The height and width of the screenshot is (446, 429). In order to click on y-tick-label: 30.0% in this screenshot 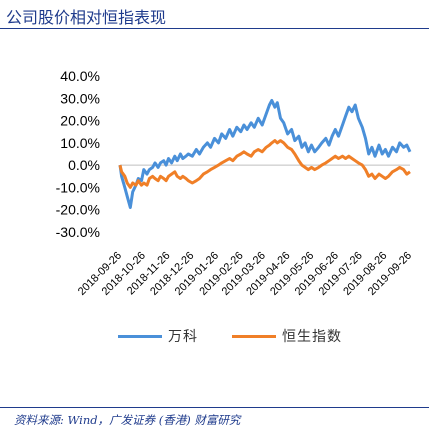, I will do `click(80, 98)`.